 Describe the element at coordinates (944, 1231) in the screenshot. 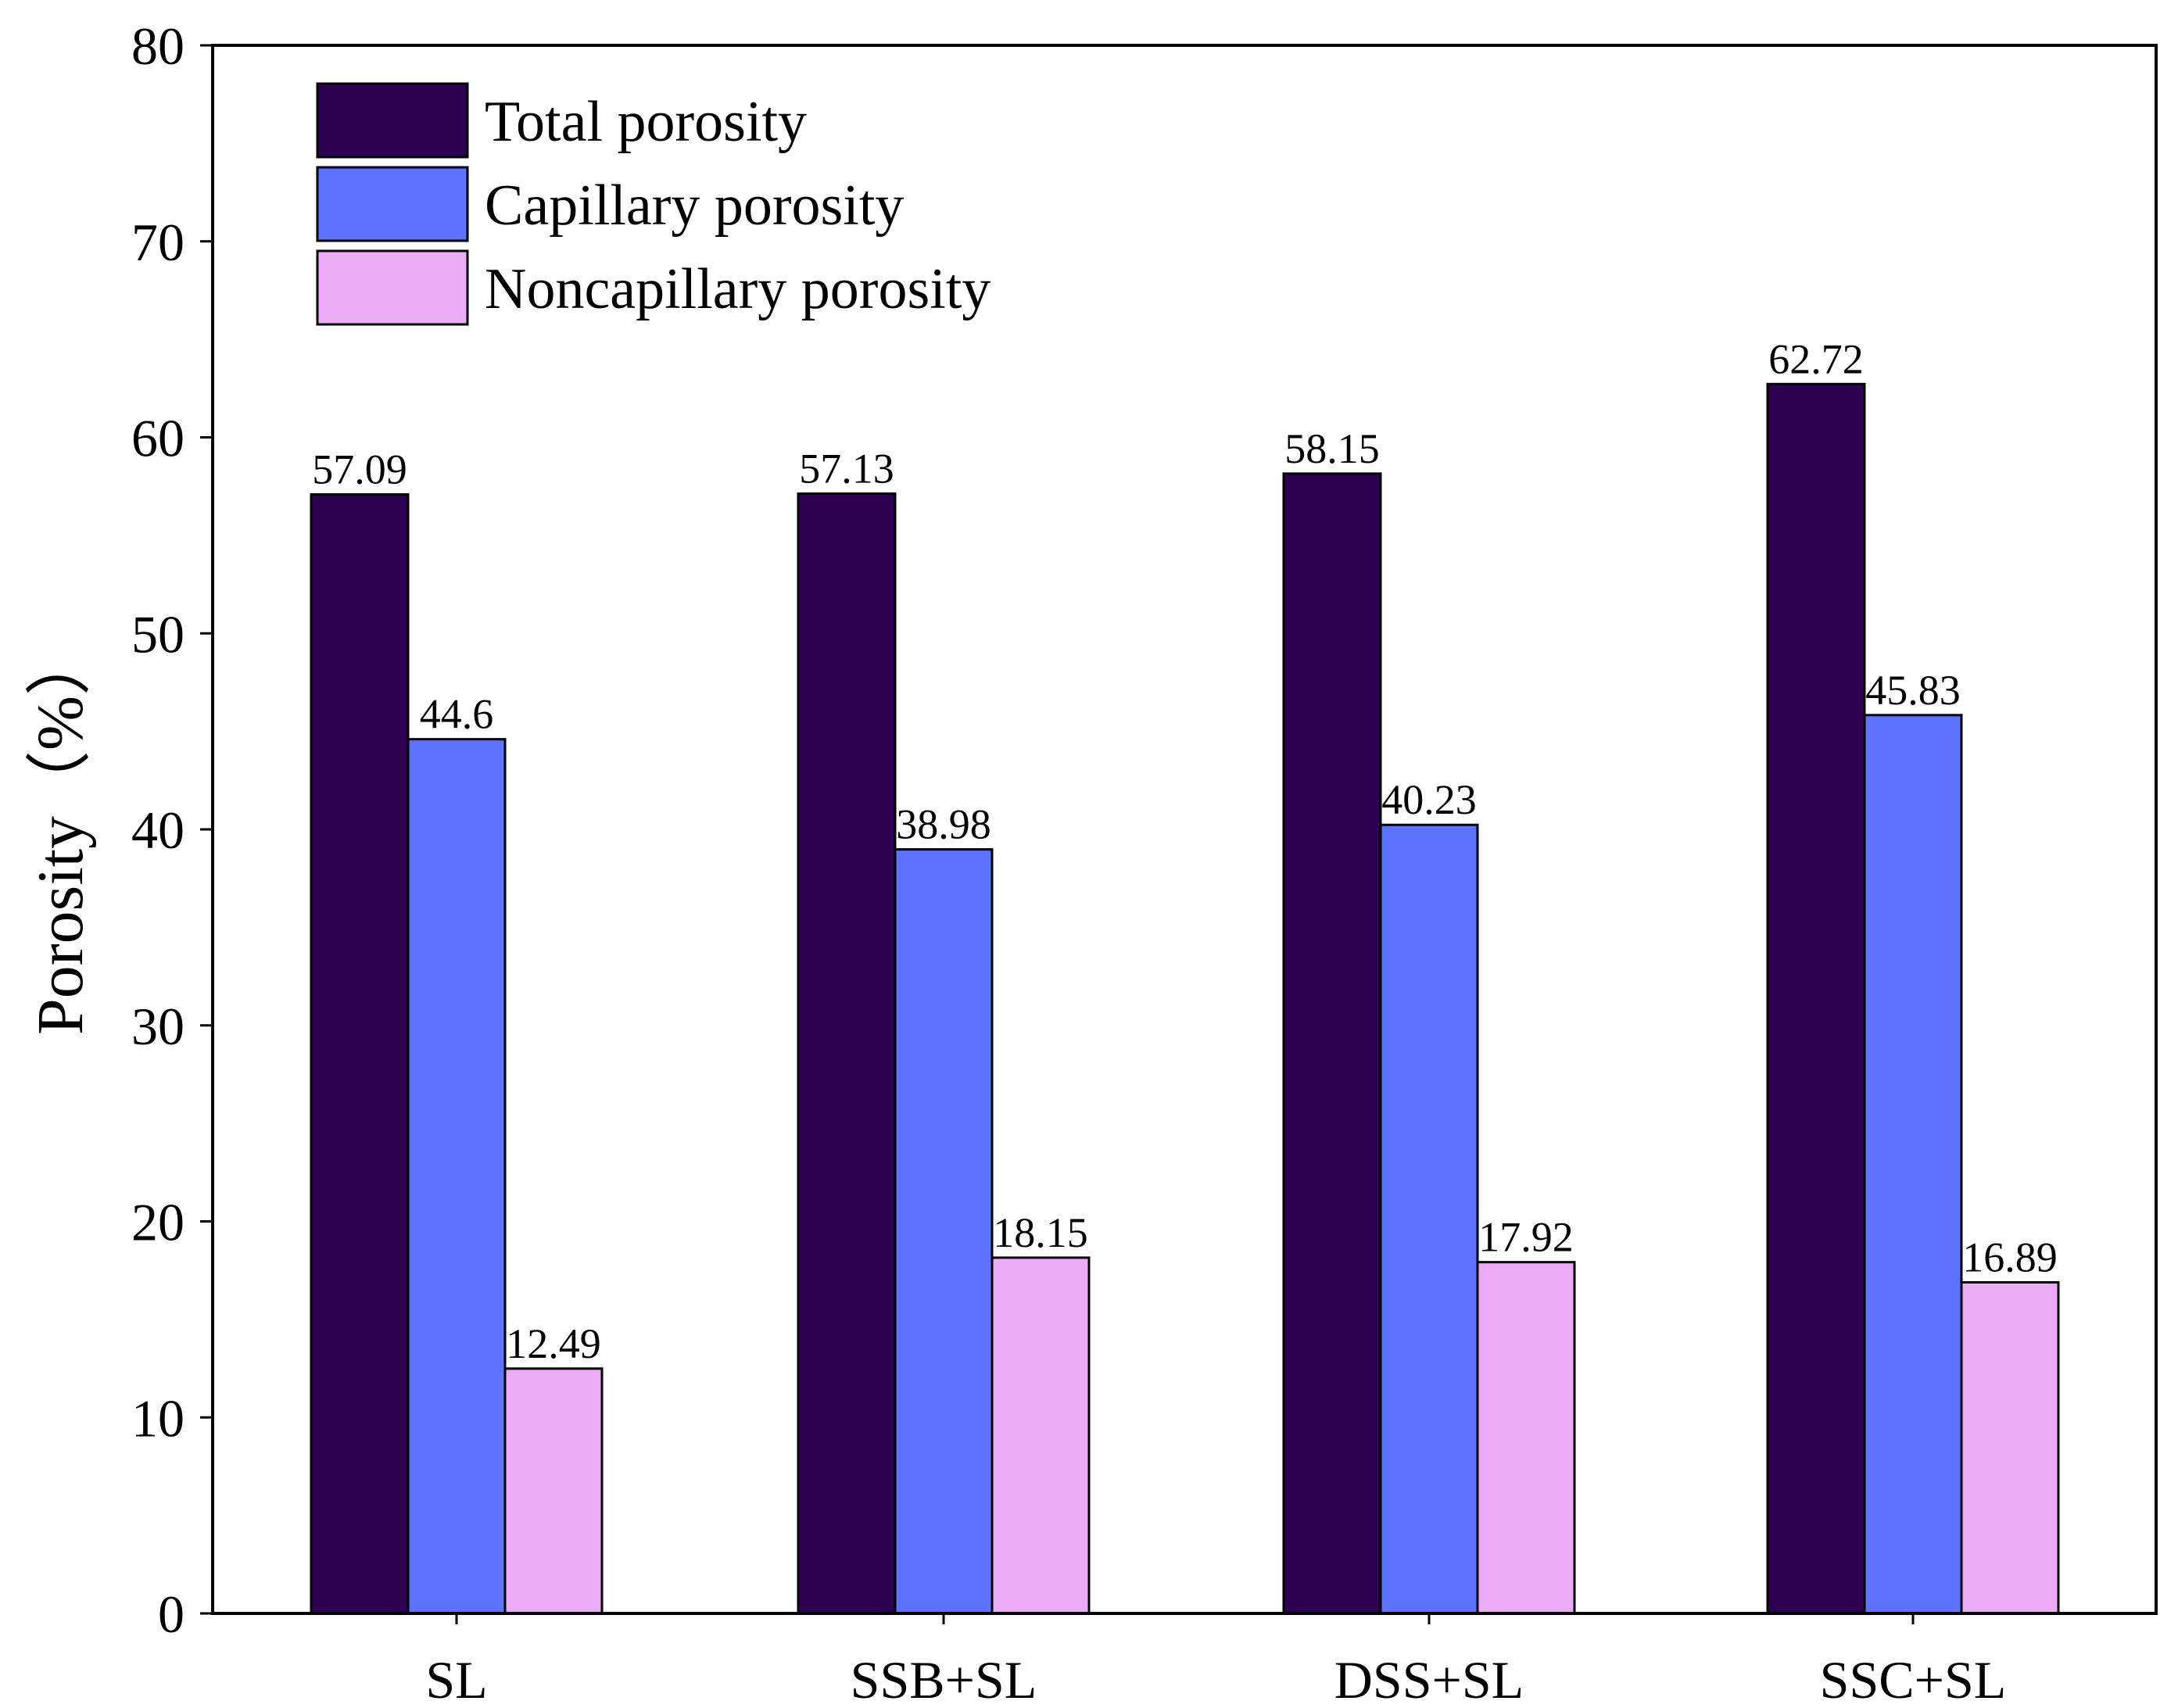

I see `bar-ssb-sl-capillary-porosity` at that location.